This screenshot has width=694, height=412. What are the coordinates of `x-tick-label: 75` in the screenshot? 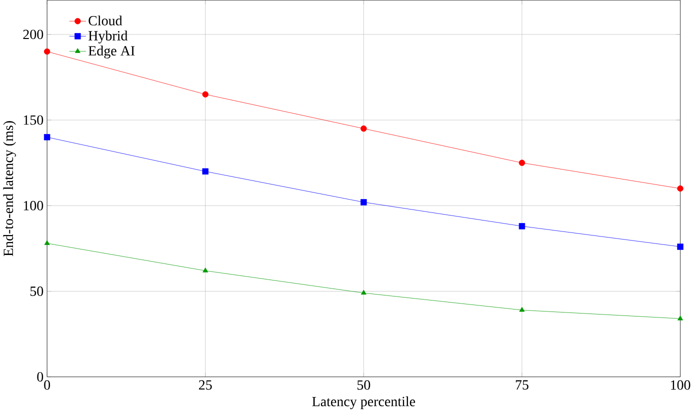 It's located at (522, 385).